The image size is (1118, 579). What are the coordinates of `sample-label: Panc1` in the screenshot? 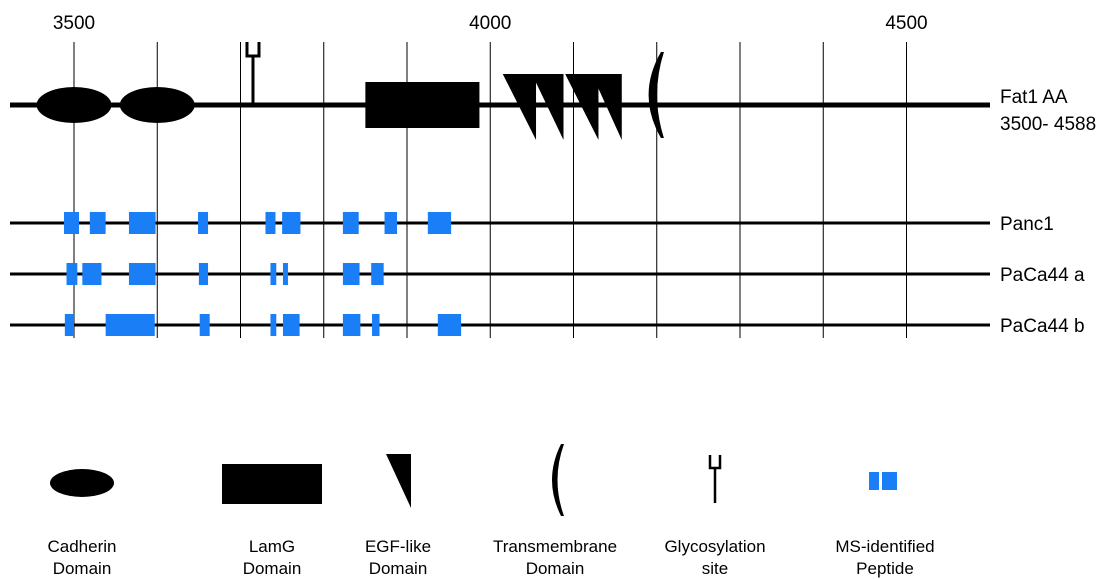 It's located at (1027, 224).